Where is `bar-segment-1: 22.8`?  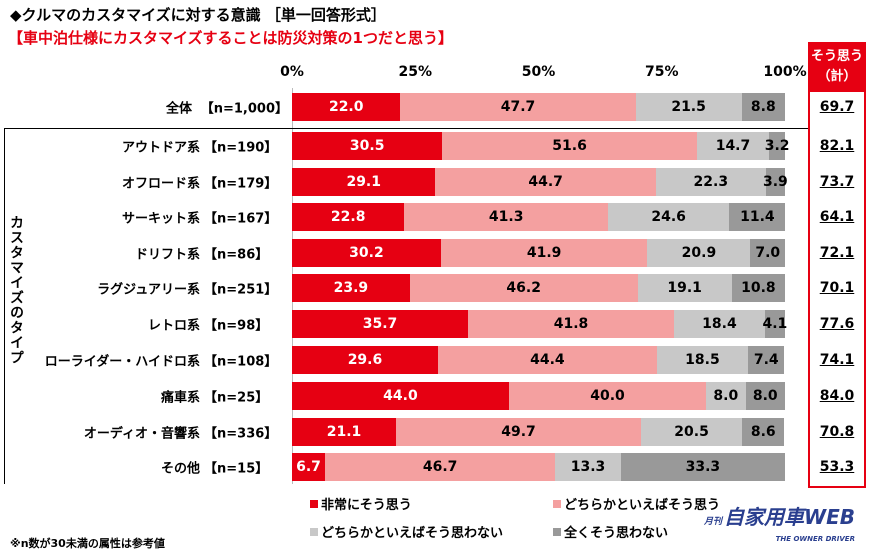
bar-segment-1: 22.8 is located at coordinates (348, 217).